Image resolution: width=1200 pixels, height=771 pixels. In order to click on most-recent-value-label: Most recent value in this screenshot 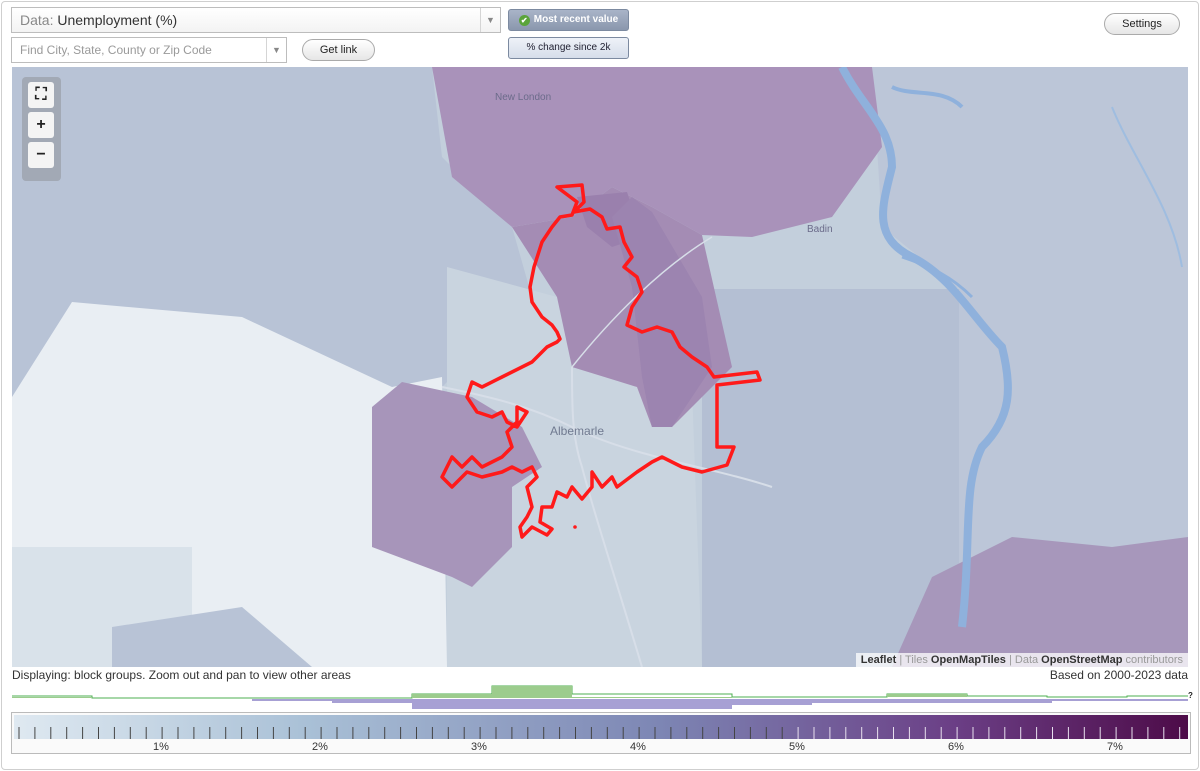, I will do `click(576, 19)`.